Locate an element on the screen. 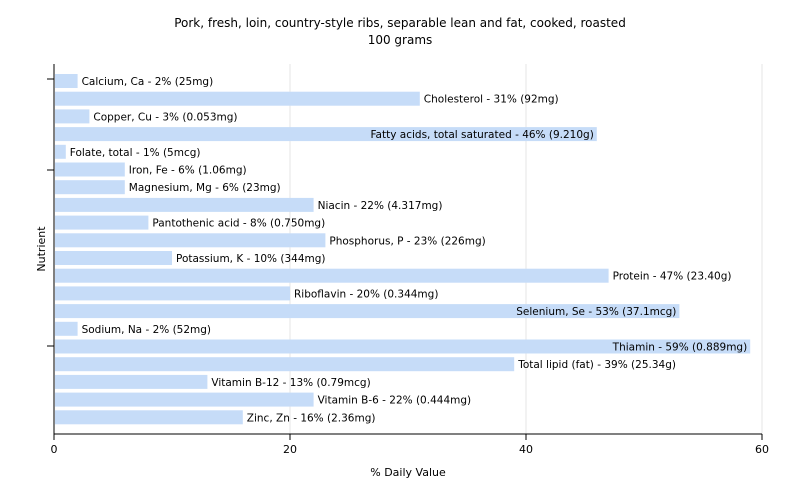 The height and width of the screenshot is (500, 800). y-axis-title: Nutrient is located at coordinates (41, 249).